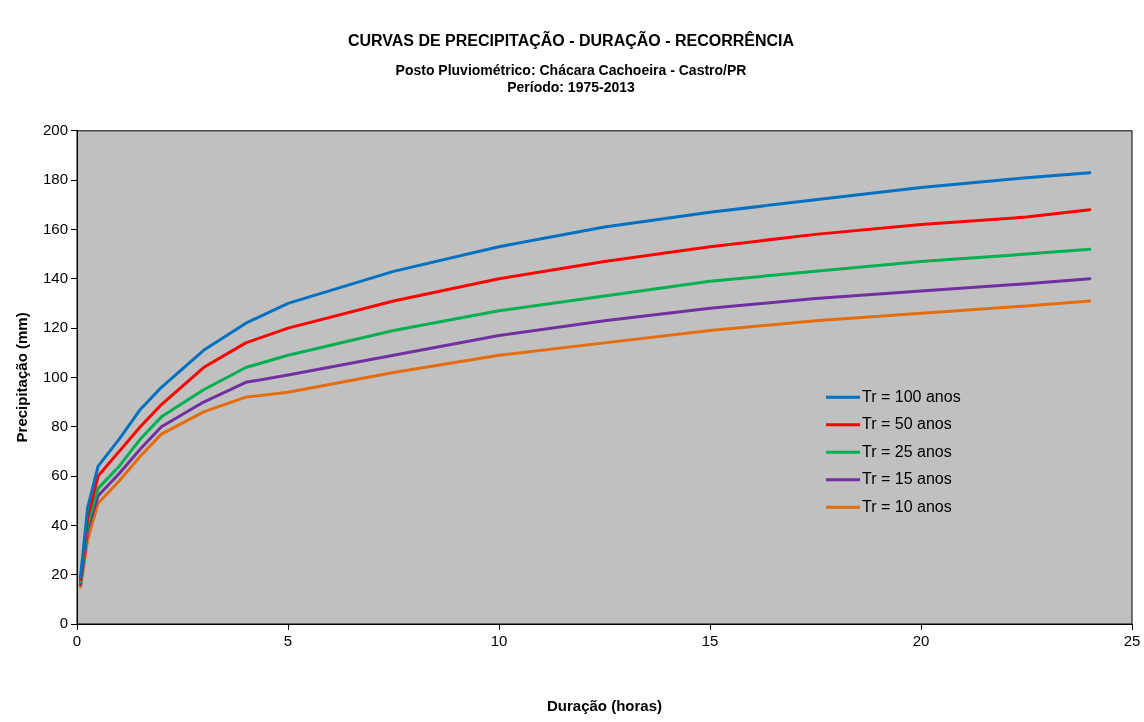 Image resolution: width=1144 pixels, height=722 pixels. Describe the element at coordinates (710, 641) in the screenshot. I see `x-tick-label: 15` at that location.